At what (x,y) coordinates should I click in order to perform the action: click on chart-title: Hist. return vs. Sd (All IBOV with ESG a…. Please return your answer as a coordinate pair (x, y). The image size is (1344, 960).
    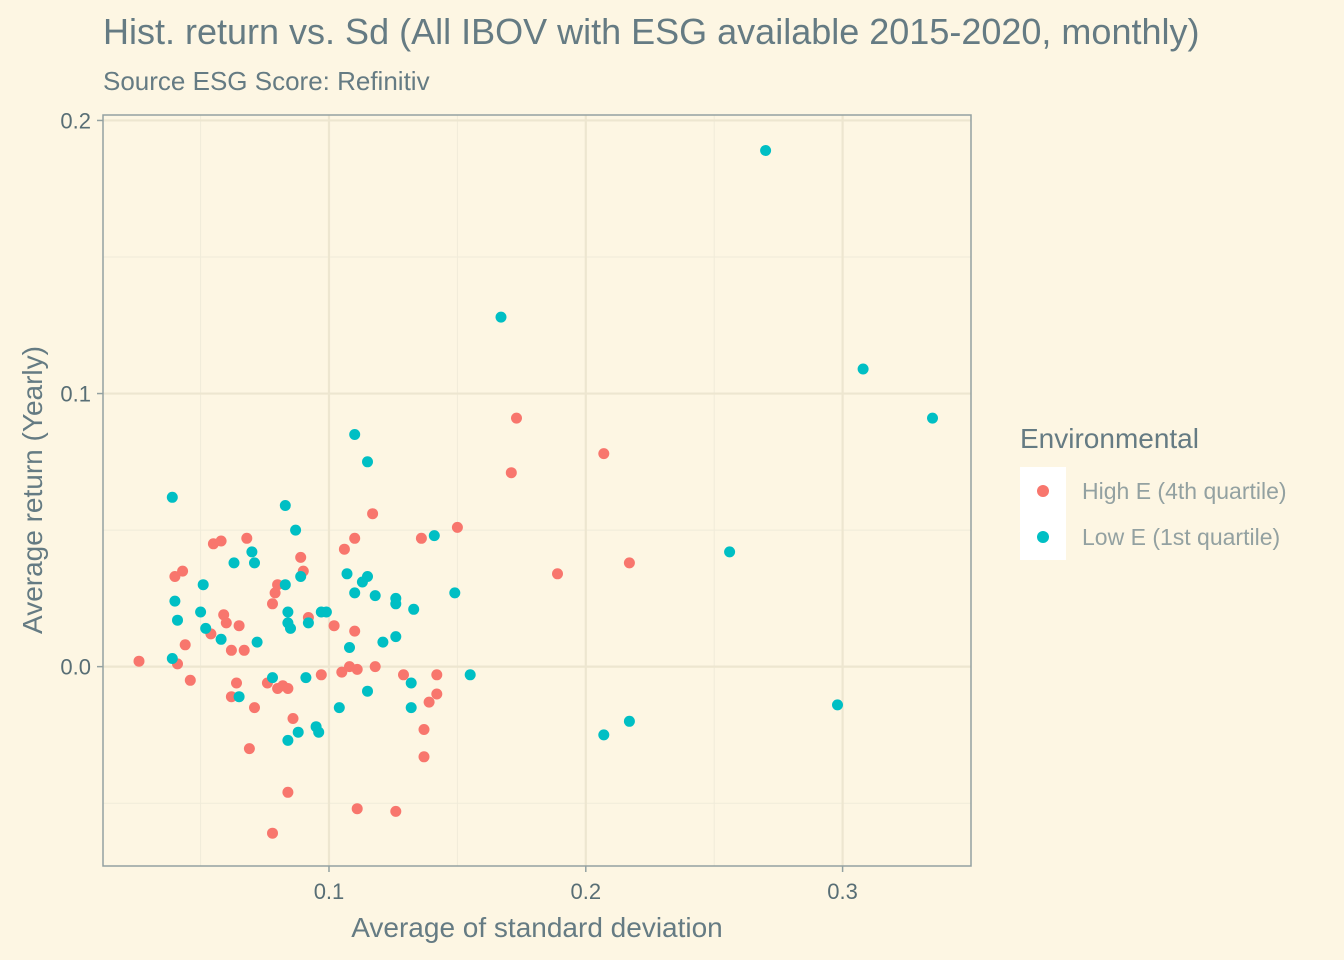
    Looking at the image, I should click on (651, 31).